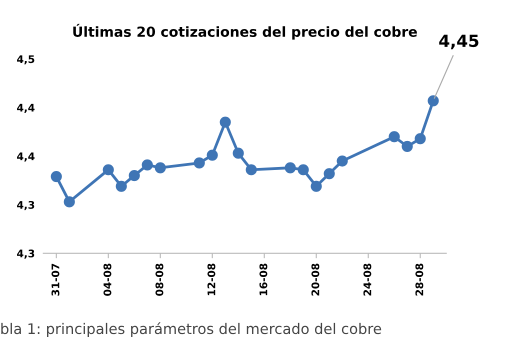 This screenshot has height=347, width=510. What do you see at coordinates (419, 280) in the screenshot?
I see `x-tick-label: 28-08` at bounding box center [419, 280].